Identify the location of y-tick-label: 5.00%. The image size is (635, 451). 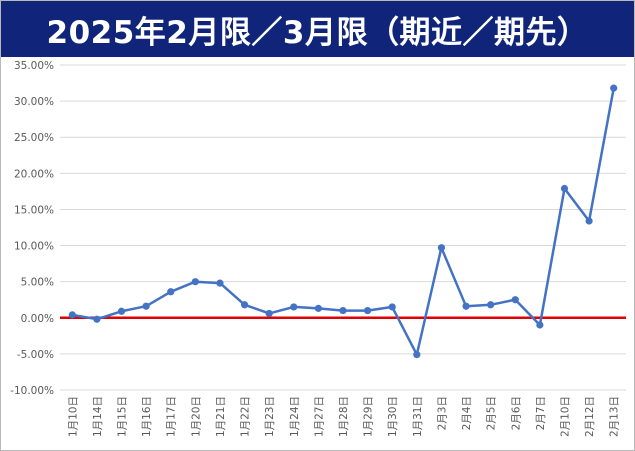
(37, 283).